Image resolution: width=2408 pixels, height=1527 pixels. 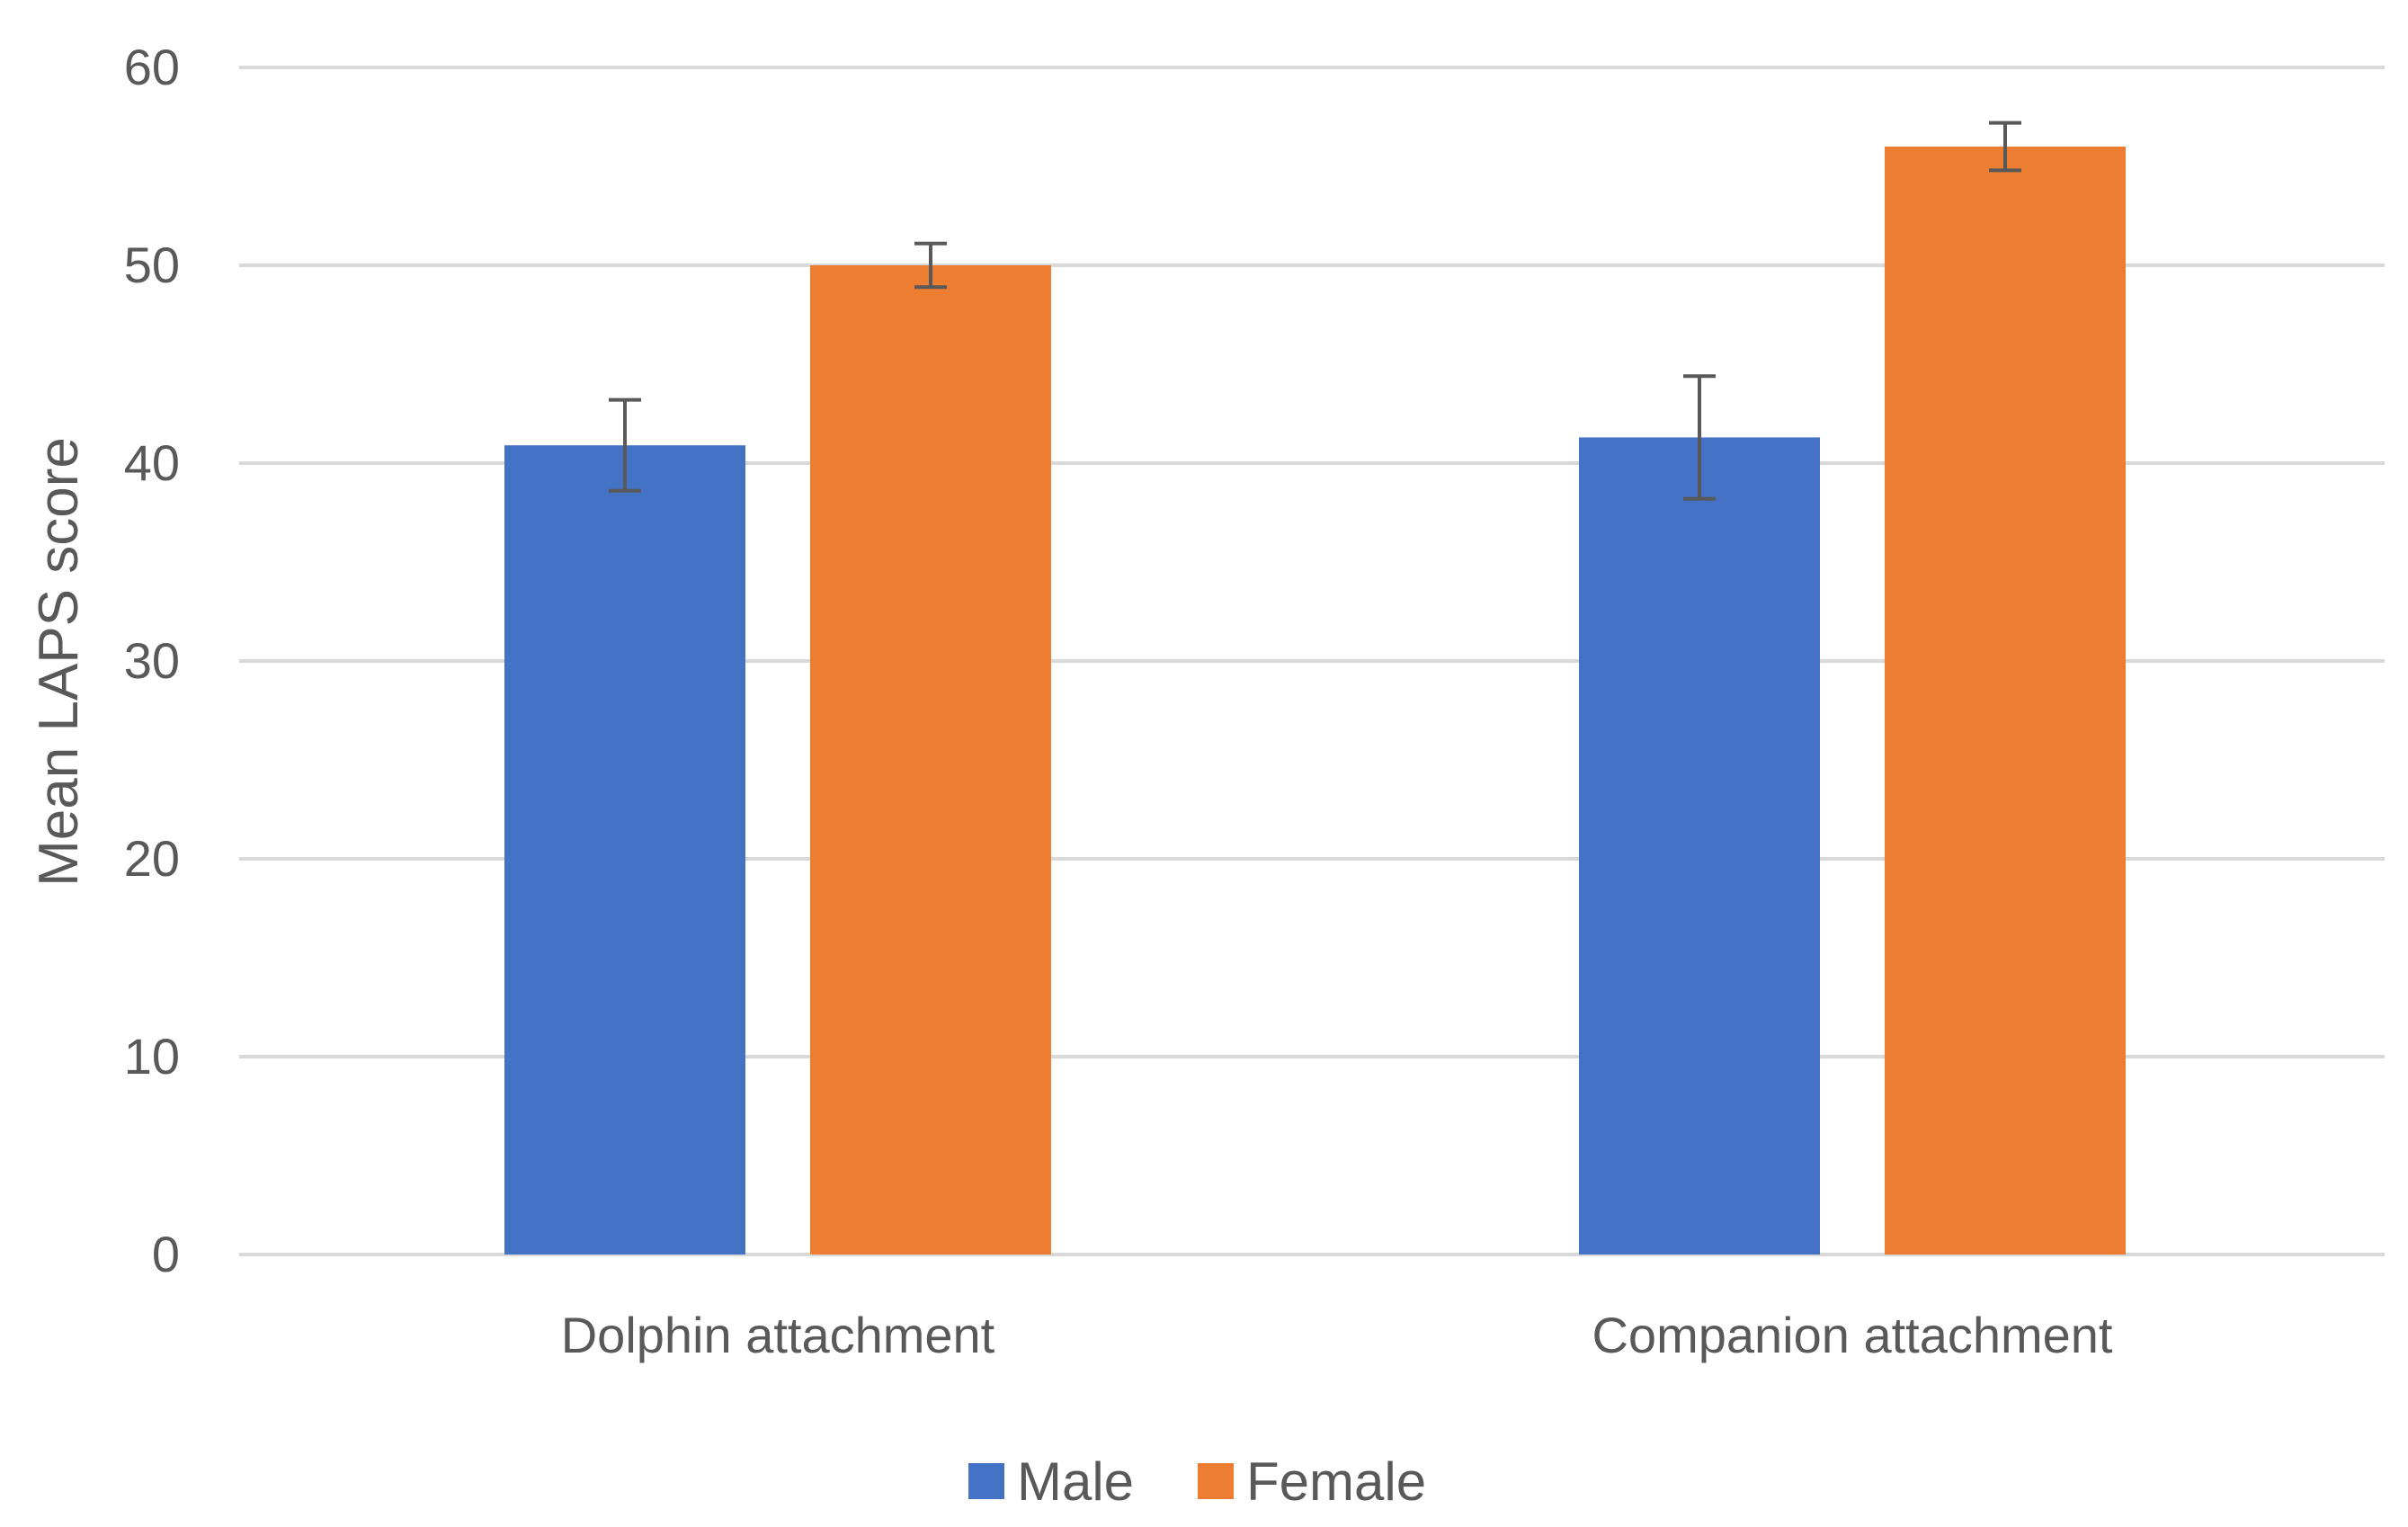 What do you see at coordinates (166, 1254) in the screenshot?
I see `y-tick-label-0: 0` at bounding box center [166, 1254].